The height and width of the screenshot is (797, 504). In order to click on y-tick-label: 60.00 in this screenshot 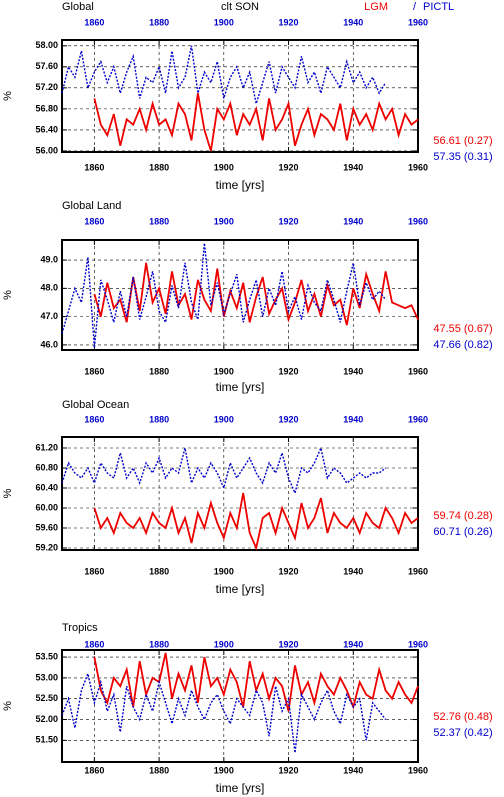, I will do `click(46, 507)`.